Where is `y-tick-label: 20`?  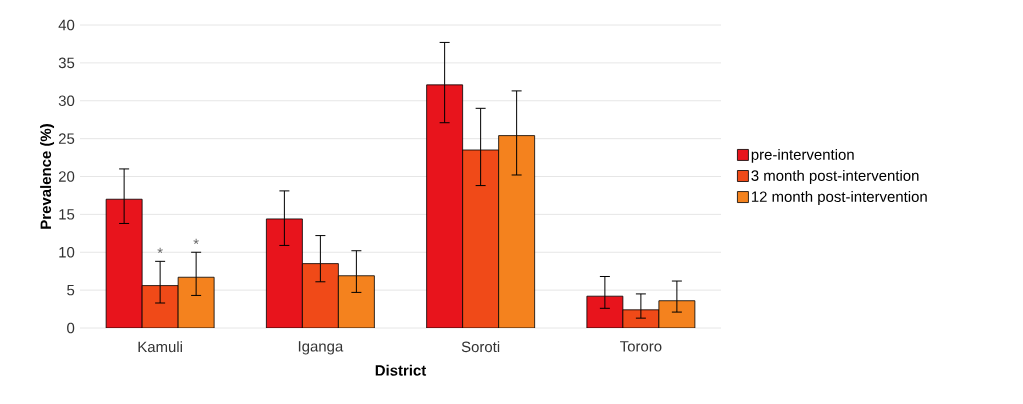 y-tick-label: 20 is located at coordinates (66, 176).